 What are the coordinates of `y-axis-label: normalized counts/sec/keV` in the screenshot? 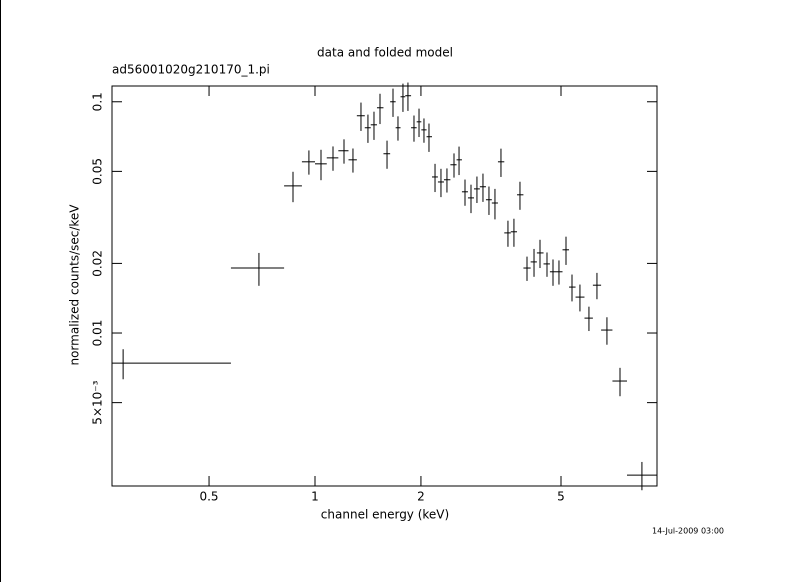 It's located at (75, 285).